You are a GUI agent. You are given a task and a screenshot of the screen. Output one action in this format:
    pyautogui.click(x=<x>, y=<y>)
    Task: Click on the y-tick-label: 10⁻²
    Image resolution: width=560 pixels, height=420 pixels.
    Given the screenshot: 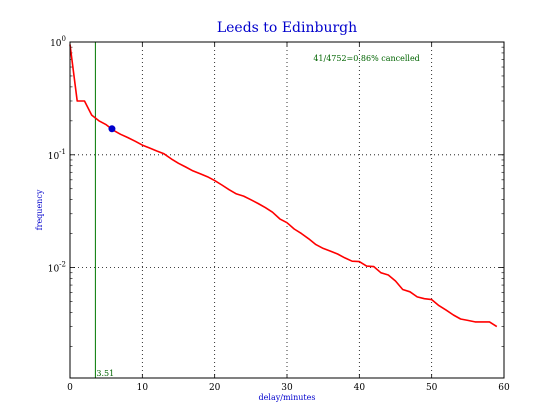 What is the action you would take?
    pyautogui.click(x=57, y=268)
    